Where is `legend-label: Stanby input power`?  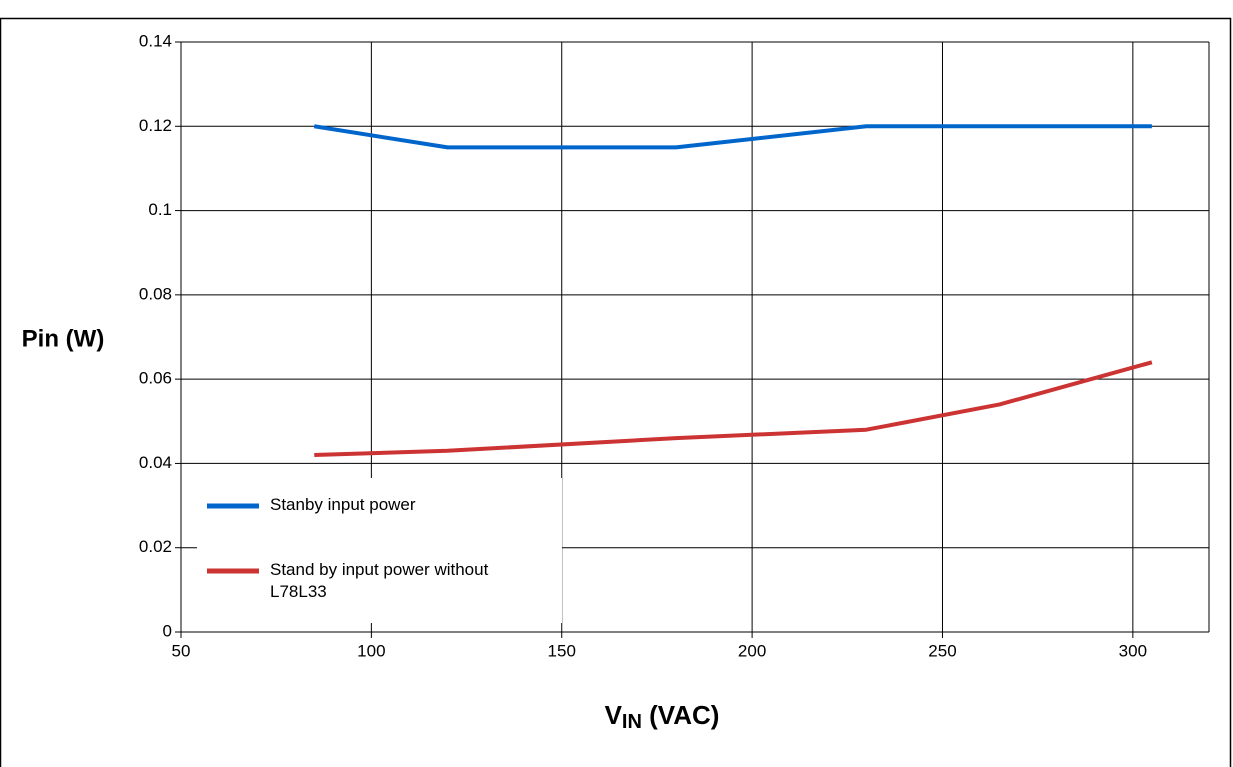
legend-label: Stanby input power is located at coordinates (343, 504).